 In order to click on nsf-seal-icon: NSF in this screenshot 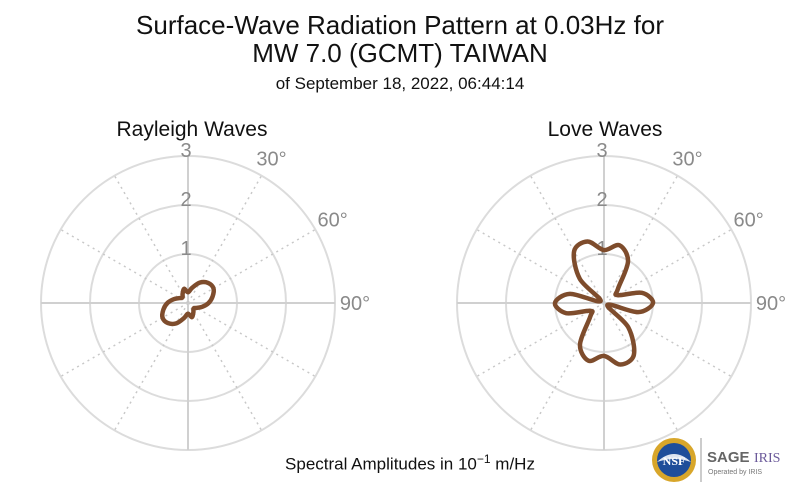, I will do `click(674, 460)`.